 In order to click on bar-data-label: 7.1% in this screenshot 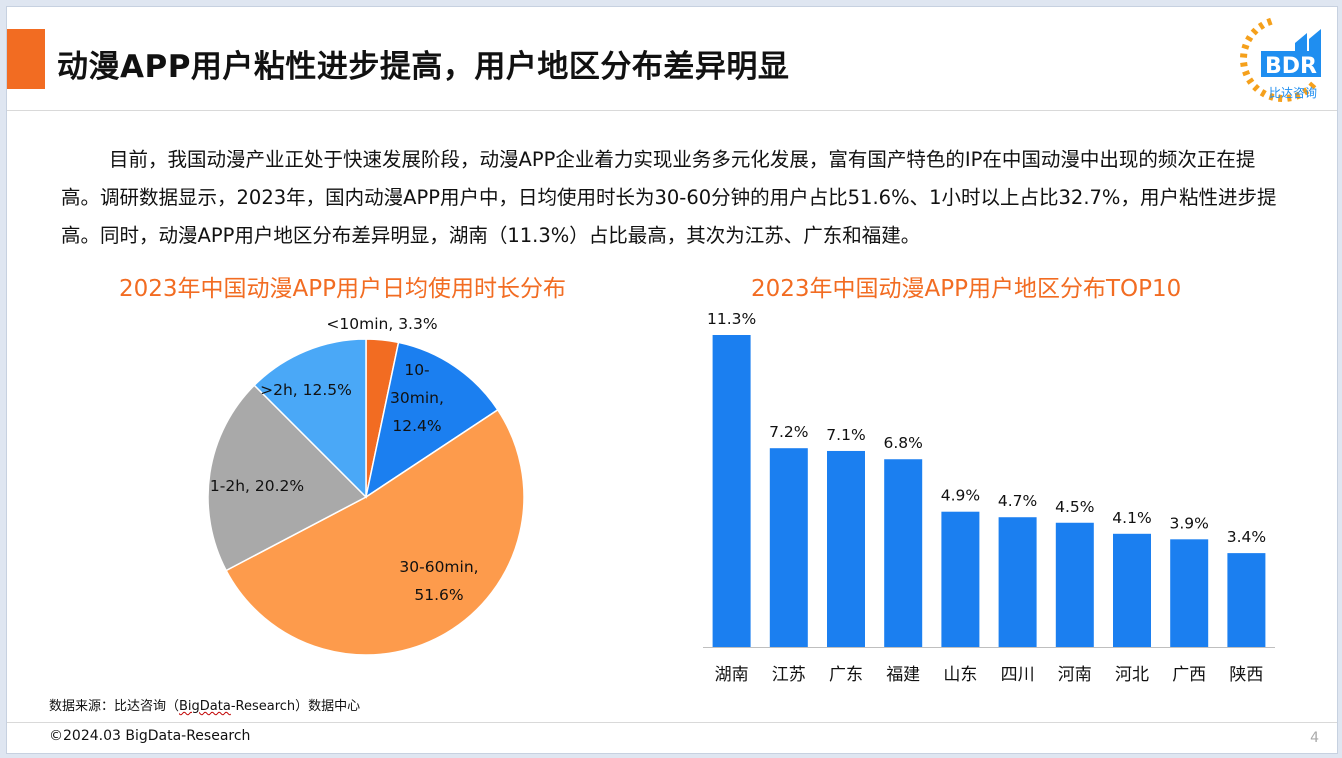, I will do `click(845, 435)`.